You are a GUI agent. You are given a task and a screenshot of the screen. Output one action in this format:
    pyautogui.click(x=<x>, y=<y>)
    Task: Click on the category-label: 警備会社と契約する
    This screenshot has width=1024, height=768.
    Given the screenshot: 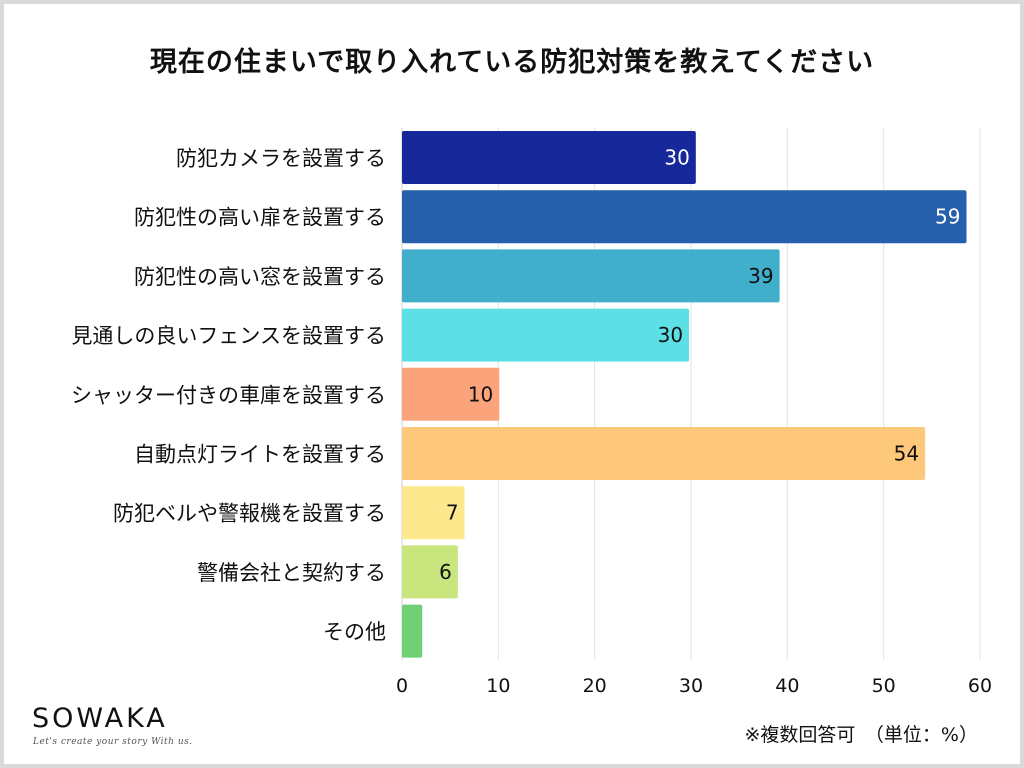 What is the action you would take?
    pyautogui.click(x=291, y=573)
    